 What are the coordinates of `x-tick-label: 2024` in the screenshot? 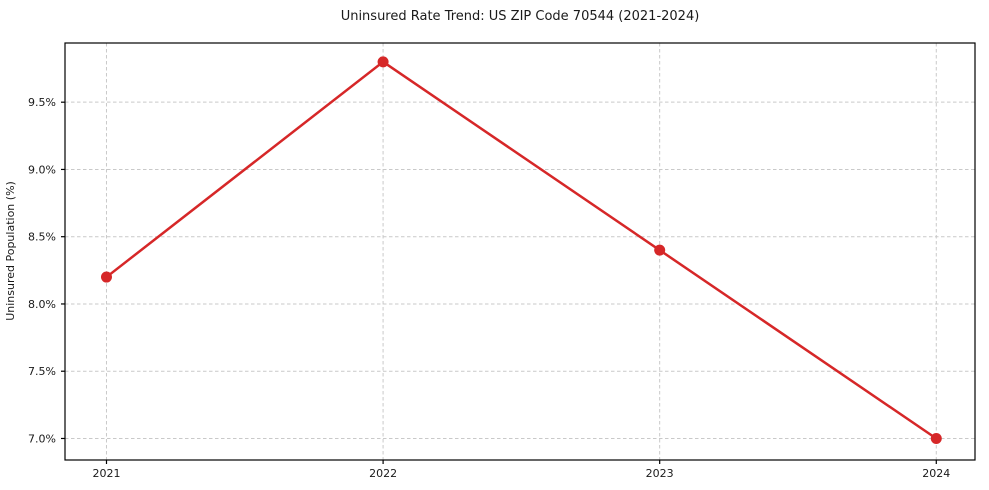 It's located at (936, 473).